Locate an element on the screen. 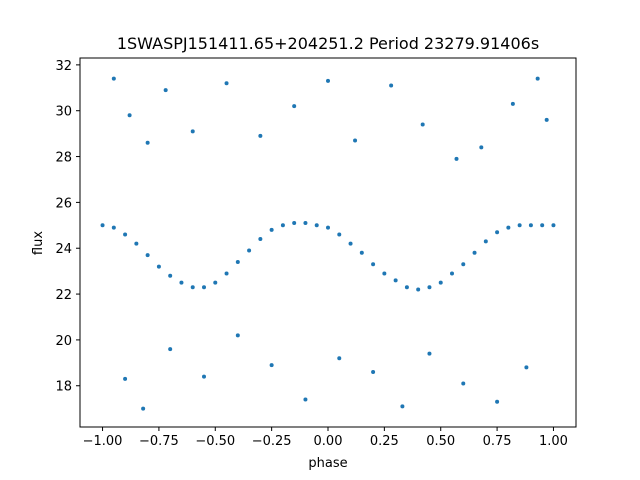 The width and height of the screenshot is (640, 480). y-tick-label: 22 is located at coordinates (63, 295).